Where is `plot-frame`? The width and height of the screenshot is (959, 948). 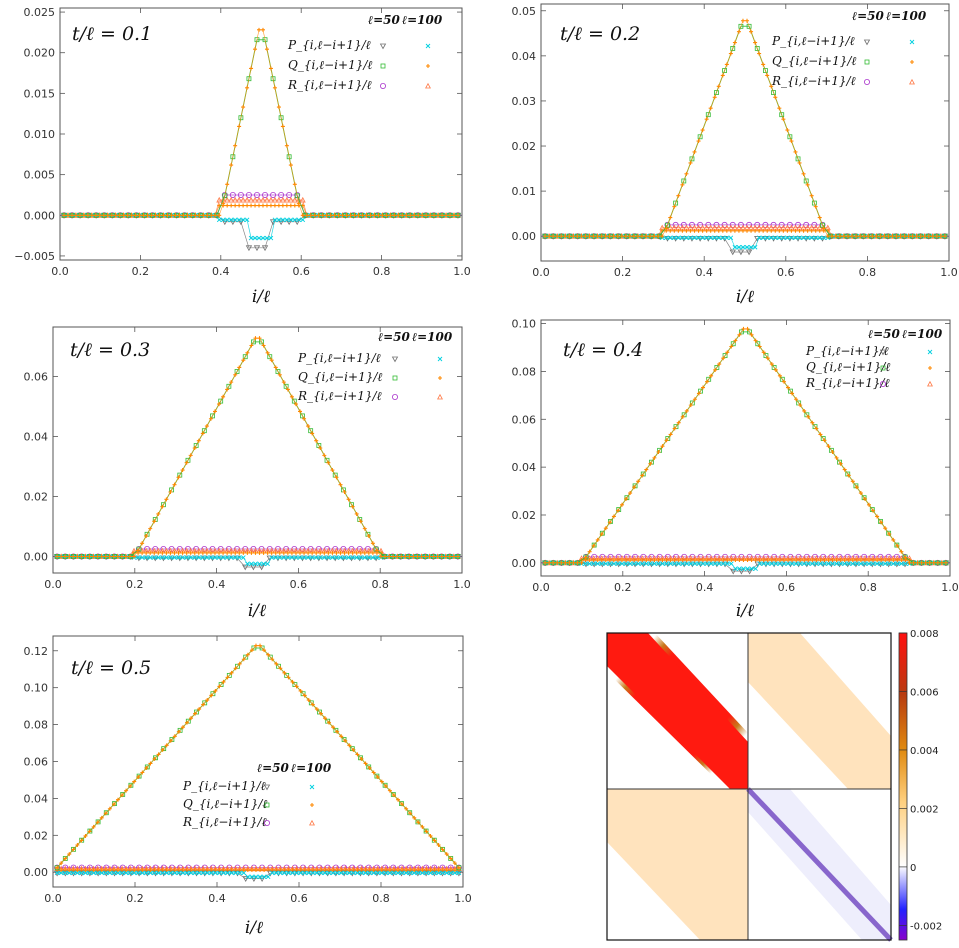 plot-frame is located at coordinates (261, 134).